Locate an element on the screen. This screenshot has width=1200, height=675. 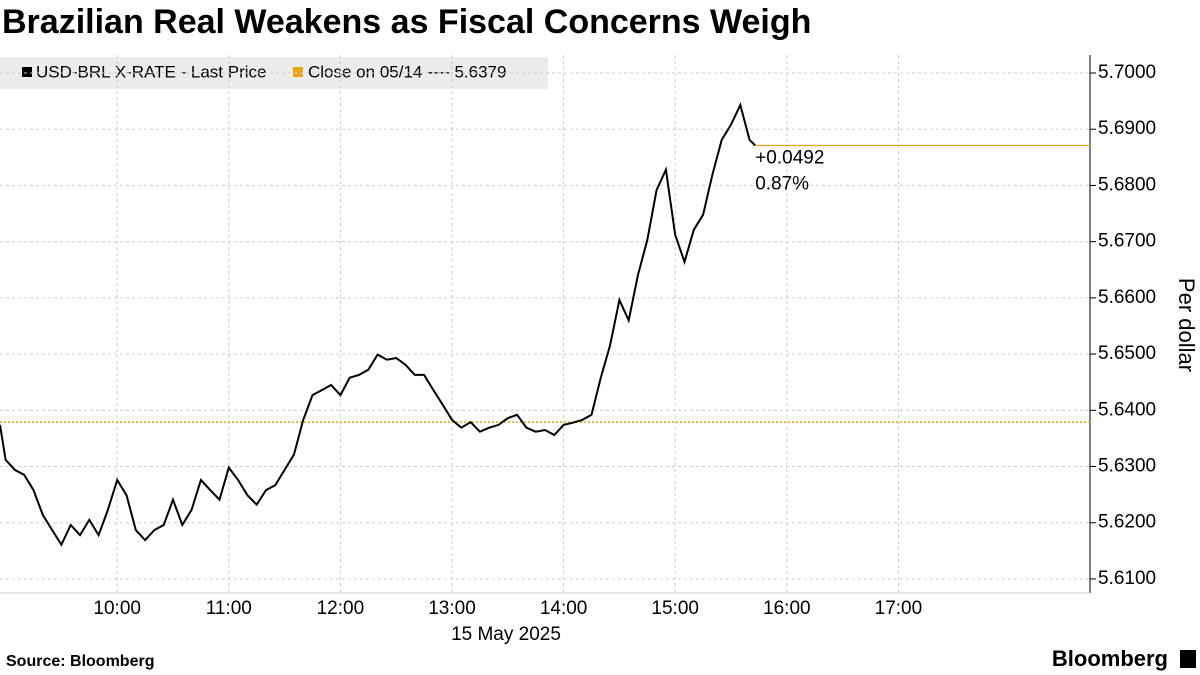
x-tick-label: 11:00 is located at coordinates (229, 608).